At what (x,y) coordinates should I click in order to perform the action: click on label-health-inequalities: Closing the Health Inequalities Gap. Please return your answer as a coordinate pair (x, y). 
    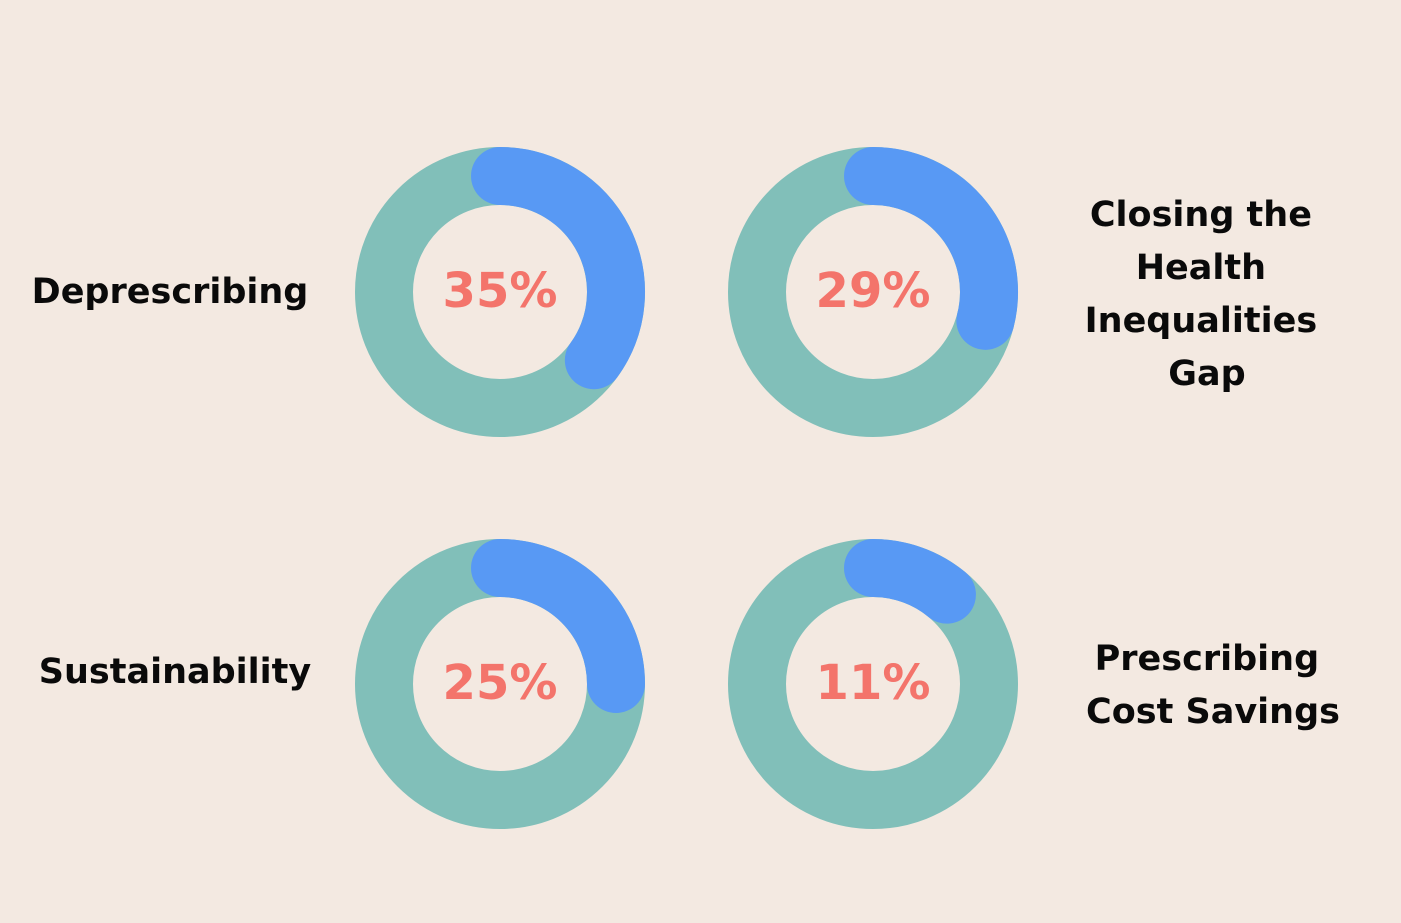
    Looking at the image, I should click on (1207, 294).